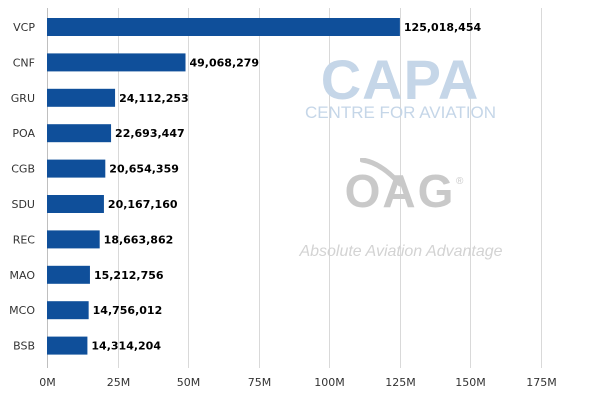  I want to click on y-axis-labels: VCP CNF GRU POA CGB SDU REC MAO MCO BSB, so click(22, 187).